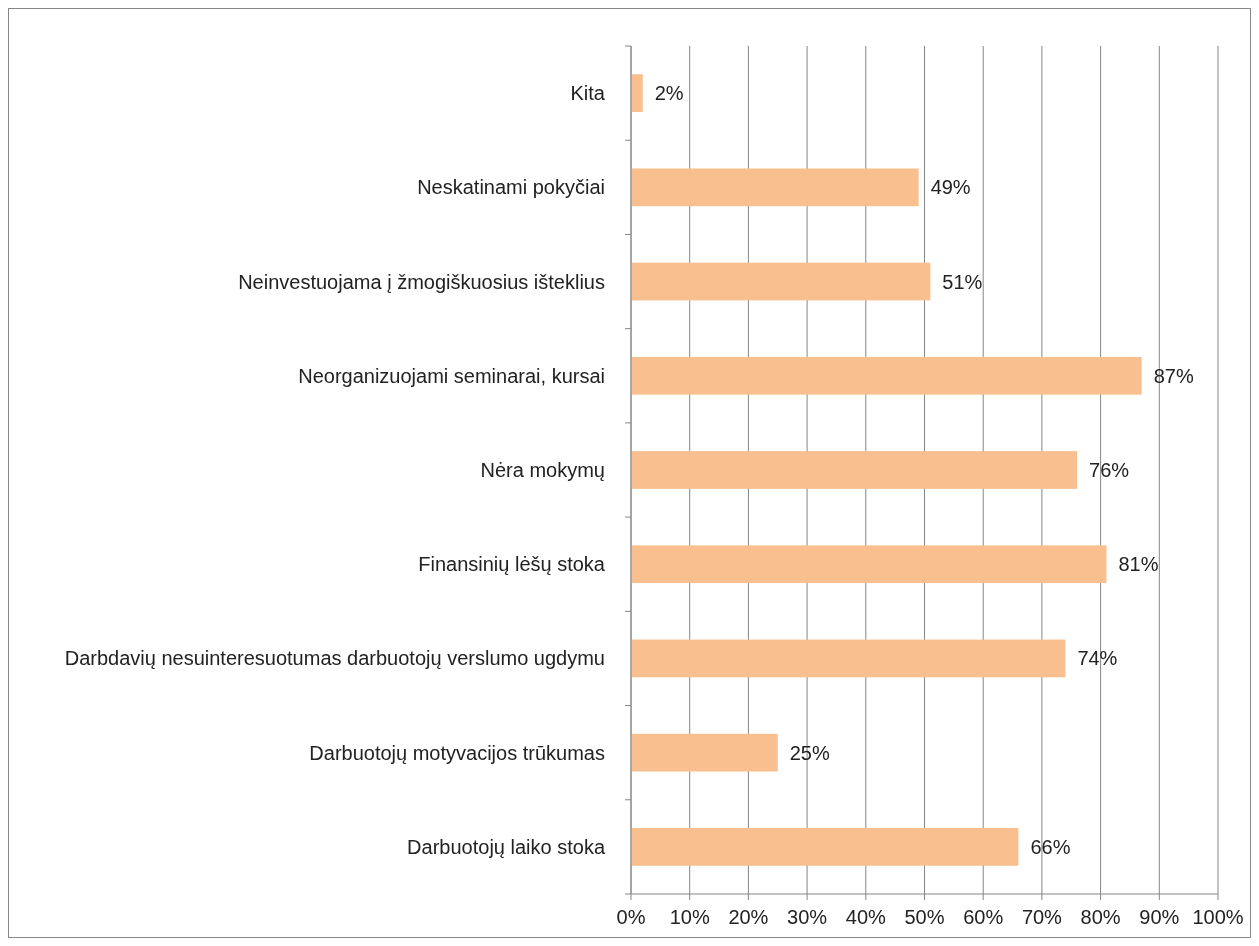 The height and width of the screenshot is (946, 1259). I want to click on data-label: 81%, so click(1138, 564).